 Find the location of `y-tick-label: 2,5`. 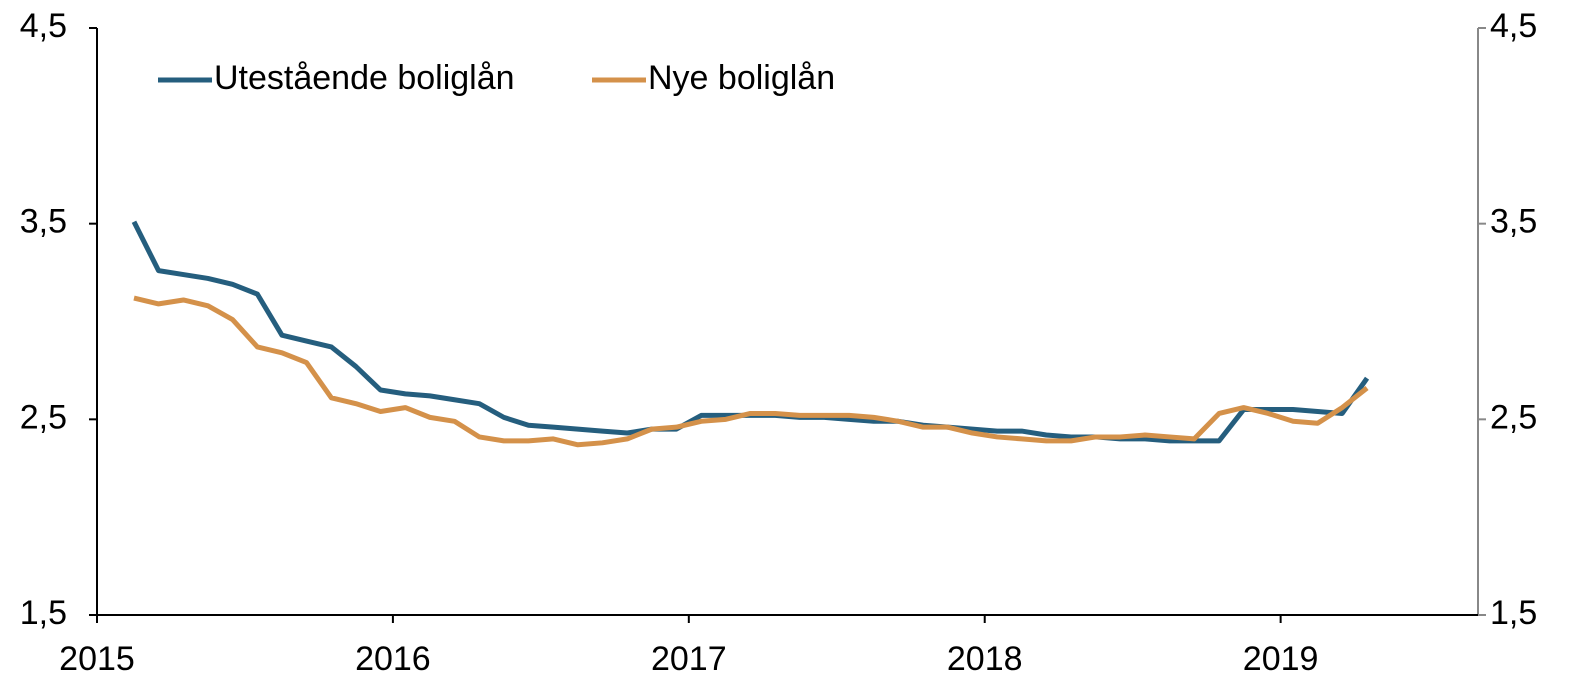

y-tick-label: 2,5 is located at coordinates (43, 417).